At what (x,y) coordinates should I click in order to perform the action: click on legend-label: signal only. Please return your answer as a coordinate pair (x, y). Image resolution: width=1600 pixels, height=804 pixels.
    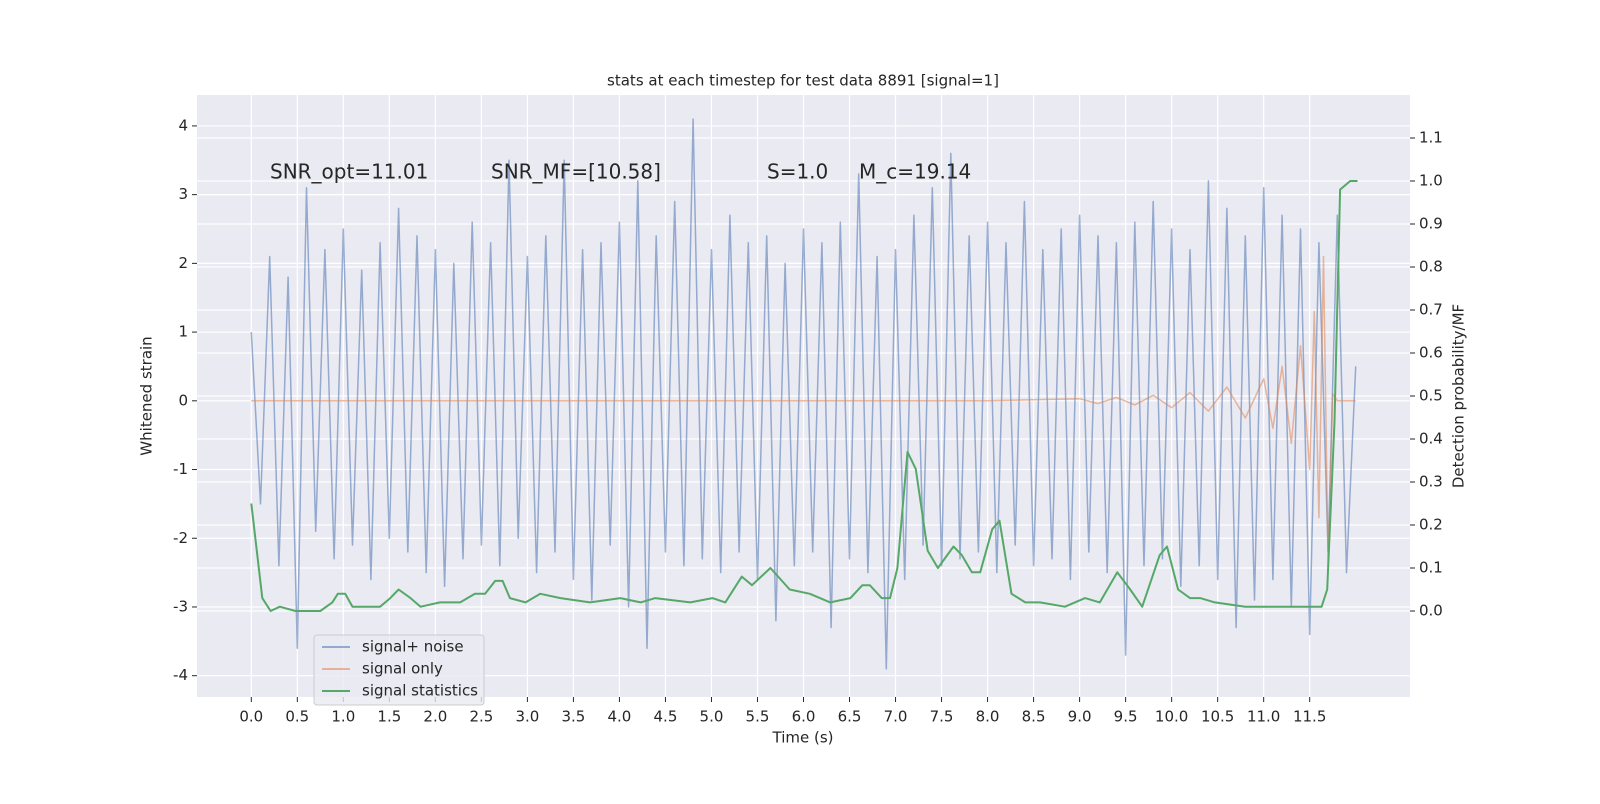
    Looking at the image, I should click on (402, 669).